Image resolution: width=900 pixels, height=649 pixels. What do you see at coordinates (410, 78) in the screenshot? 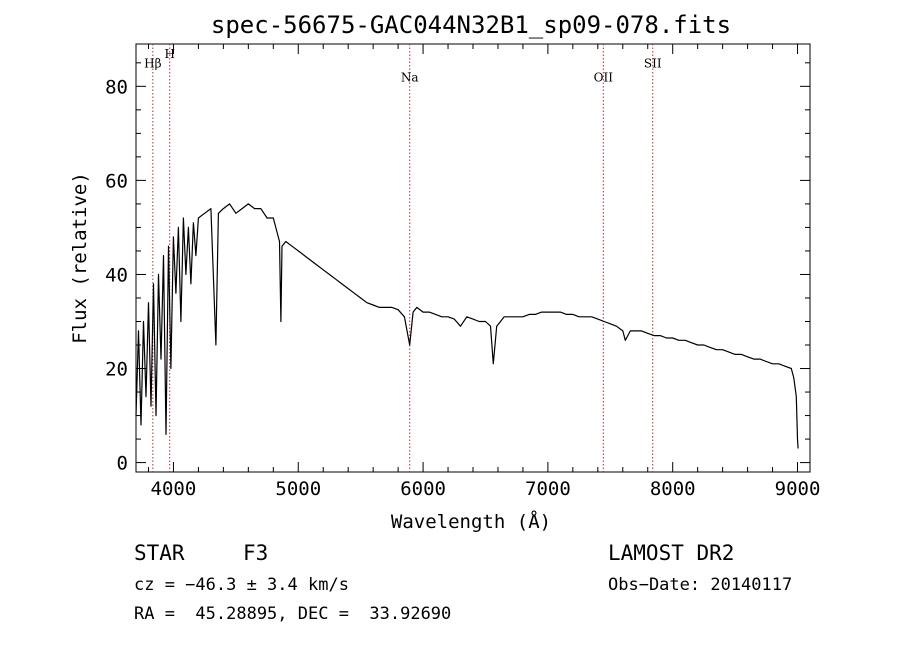
I see `line-label: Na` at bounding box center [410, 78].